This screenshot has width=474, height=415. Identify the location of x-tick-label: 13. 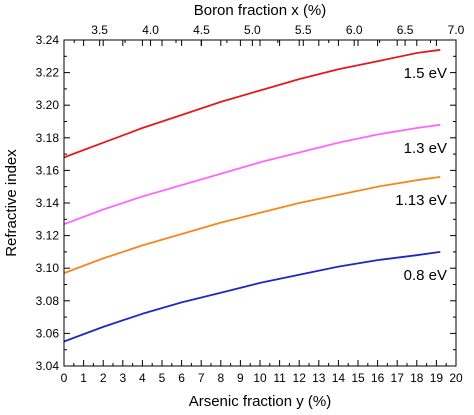
(319, 378).